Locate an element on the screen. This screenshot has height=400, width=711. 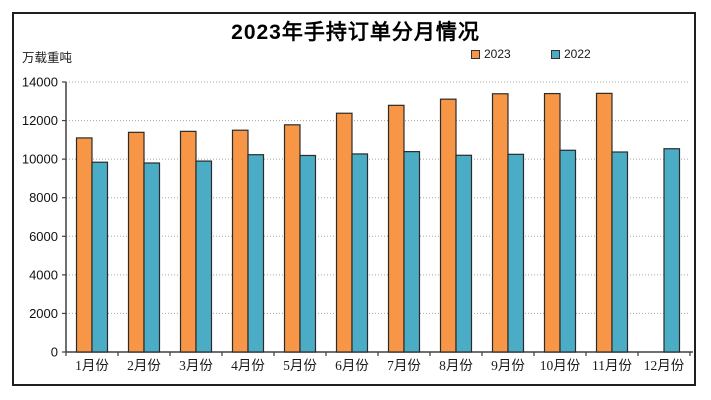
bar-2022-7月份 is located at coordinates (412, 252).